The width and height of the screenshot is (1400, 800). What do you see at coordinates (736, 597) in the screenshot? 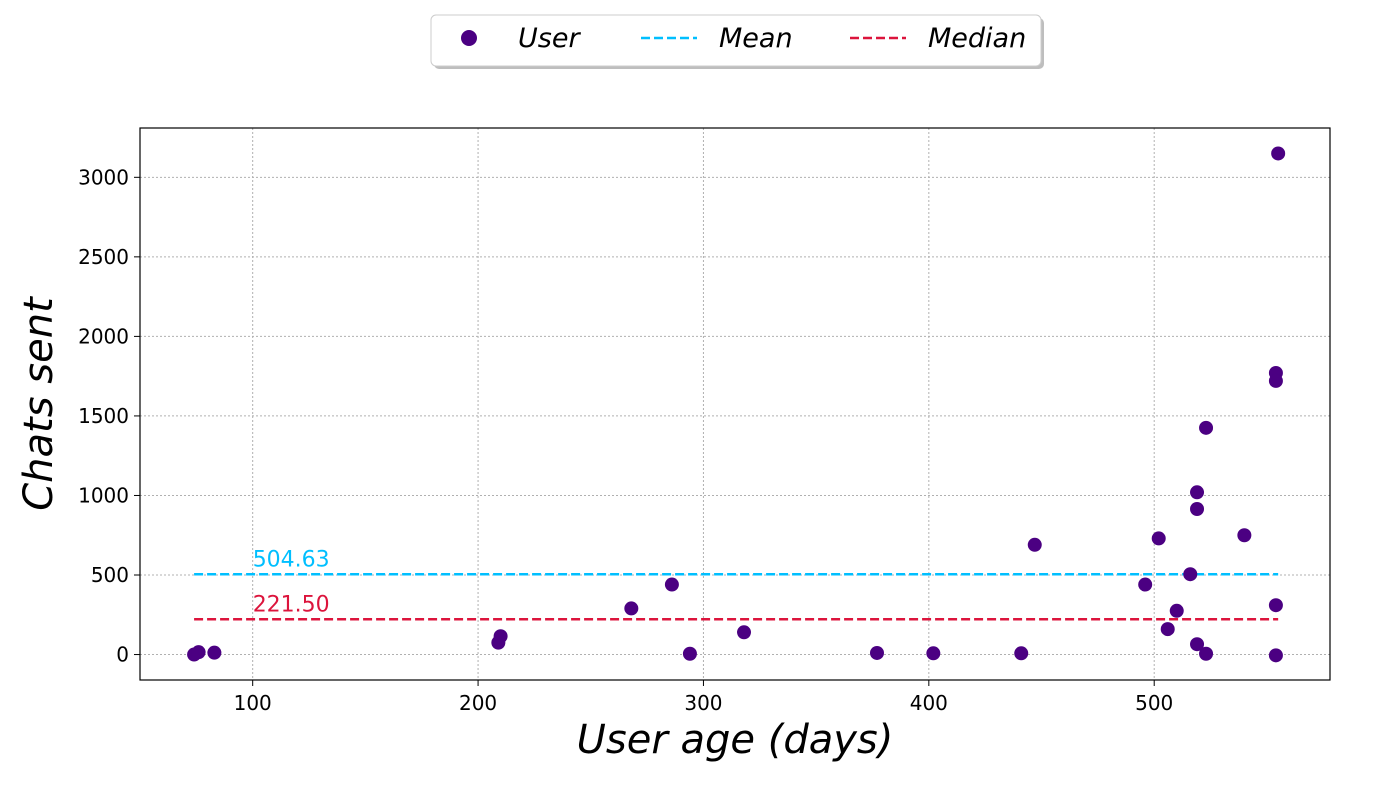
I see `reference-lines` at bounding box center [736, 597].